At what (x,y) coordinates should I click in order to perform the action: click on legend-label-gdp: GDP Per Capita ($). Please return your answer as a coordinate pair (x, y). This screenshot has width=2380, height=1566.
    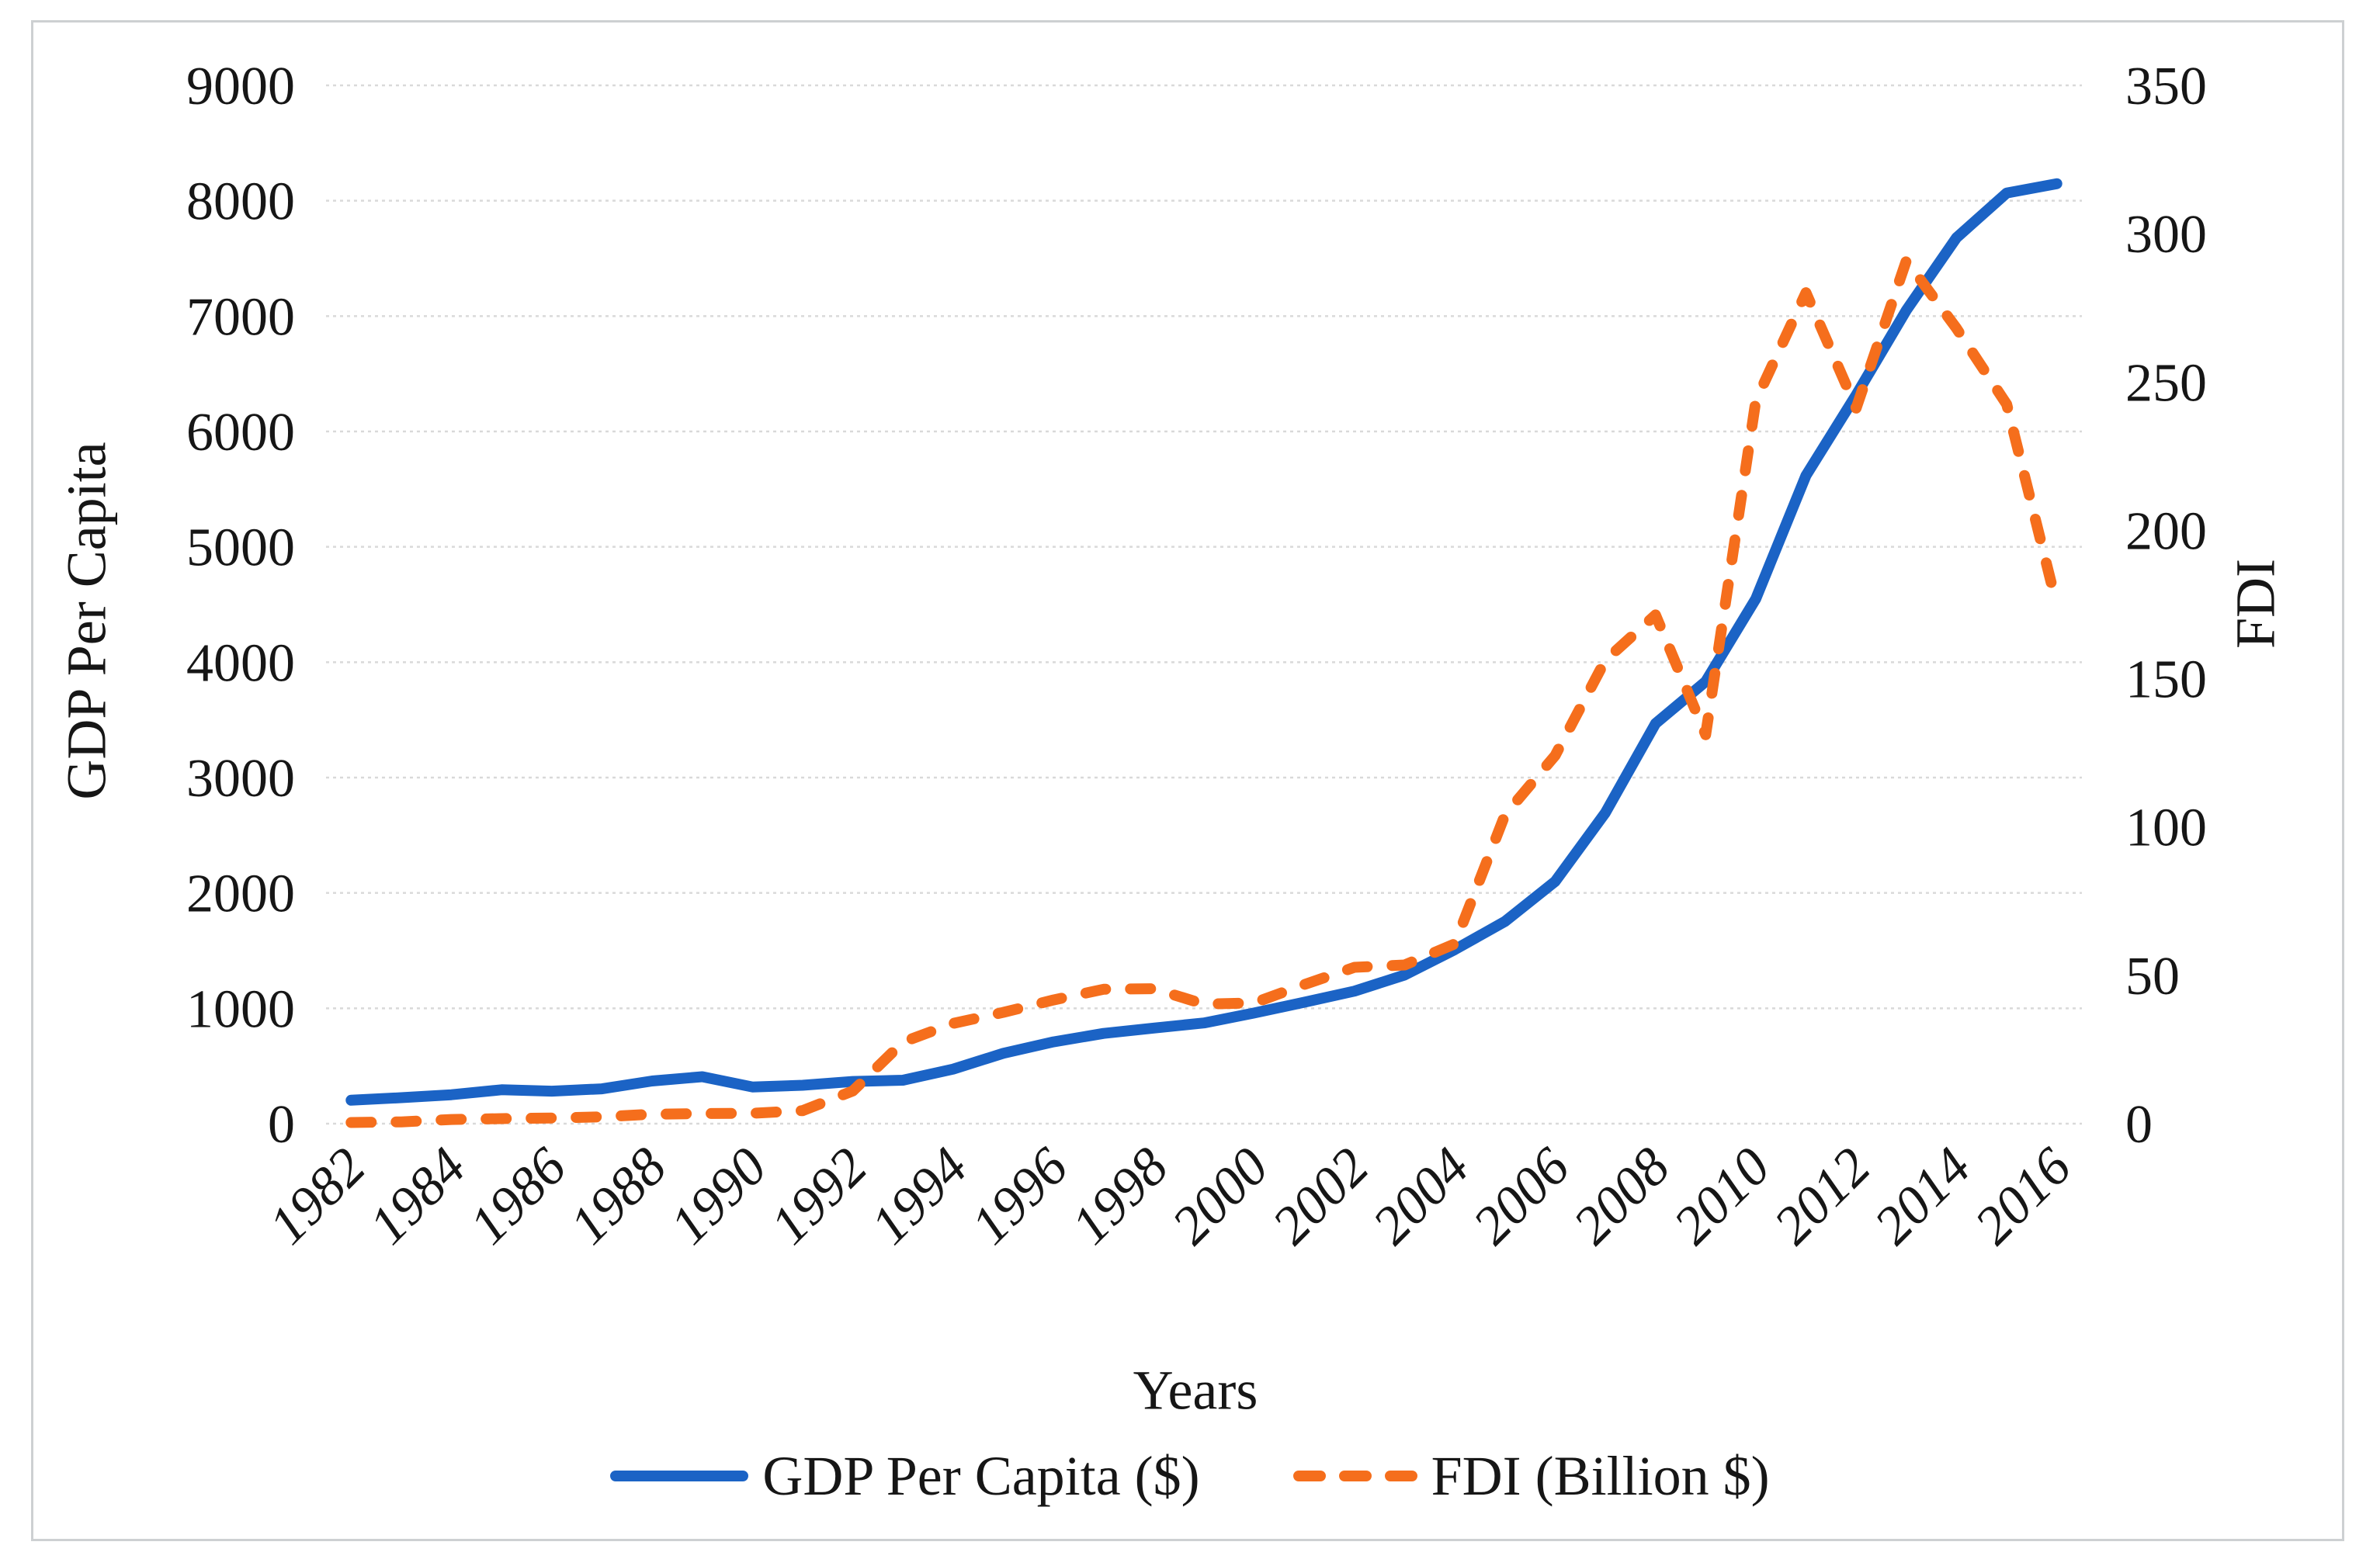
    Looking at the image, I should click on (981, 1475).